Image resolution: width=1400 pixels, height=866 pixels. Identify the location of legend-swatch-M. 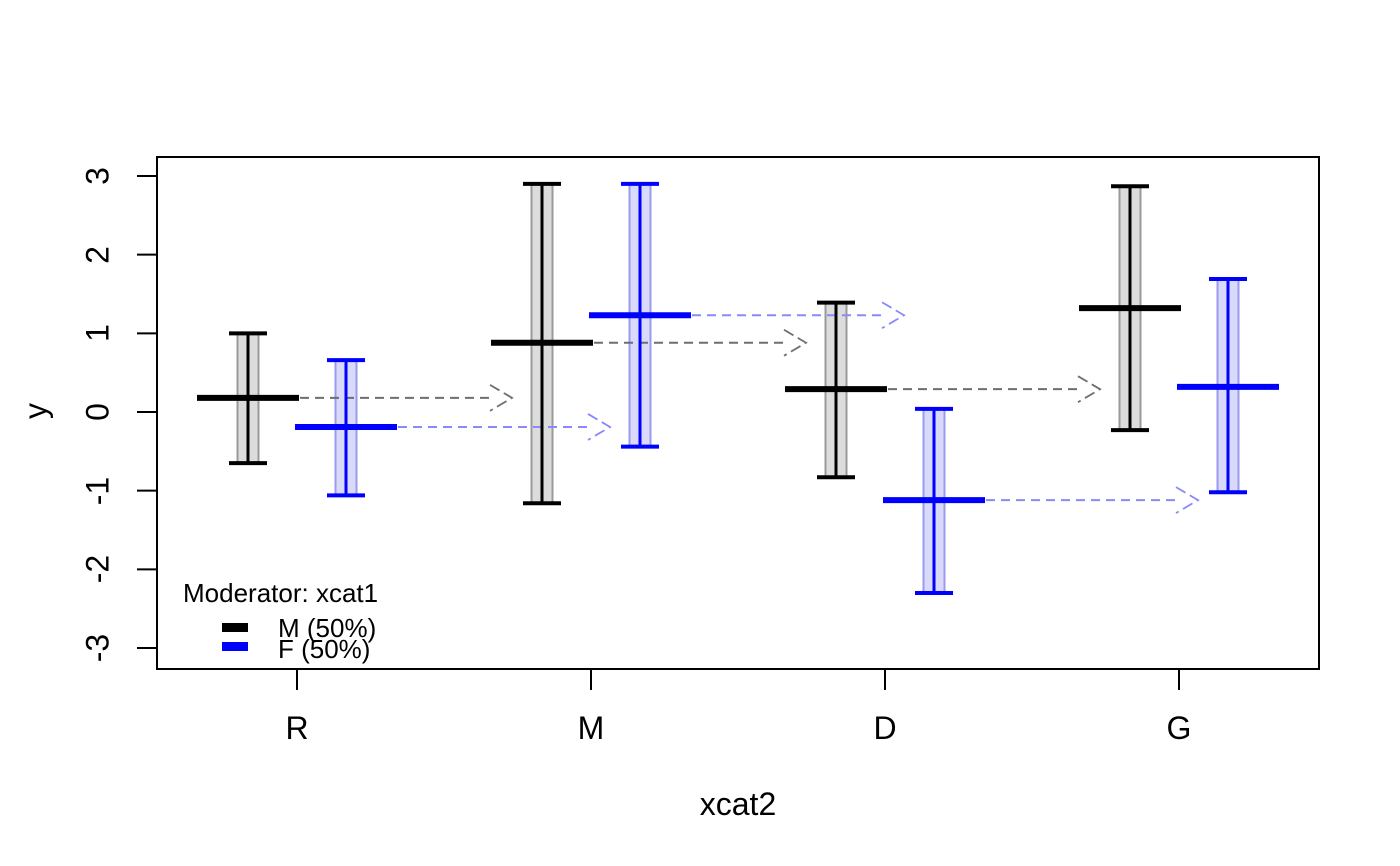
(235, 627).